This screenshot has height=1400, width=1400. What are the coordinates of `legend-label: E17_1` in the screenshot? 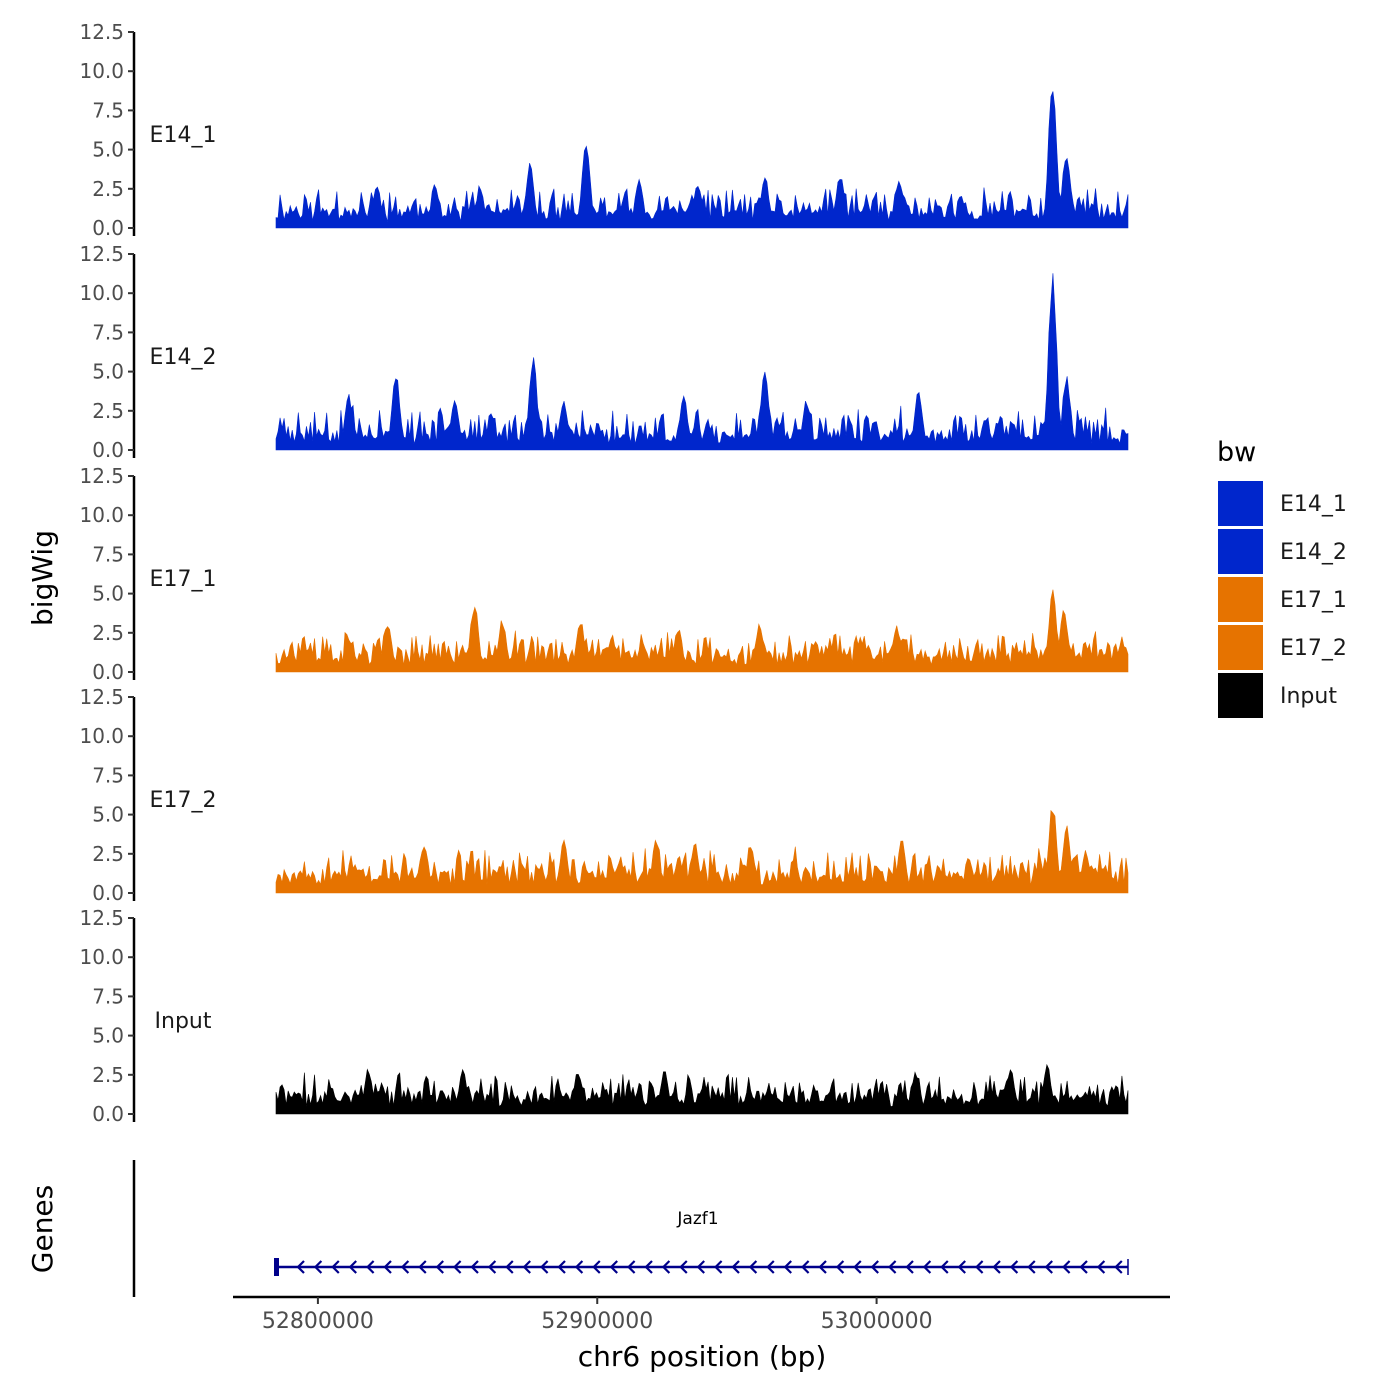 It's located at (1313, 600).